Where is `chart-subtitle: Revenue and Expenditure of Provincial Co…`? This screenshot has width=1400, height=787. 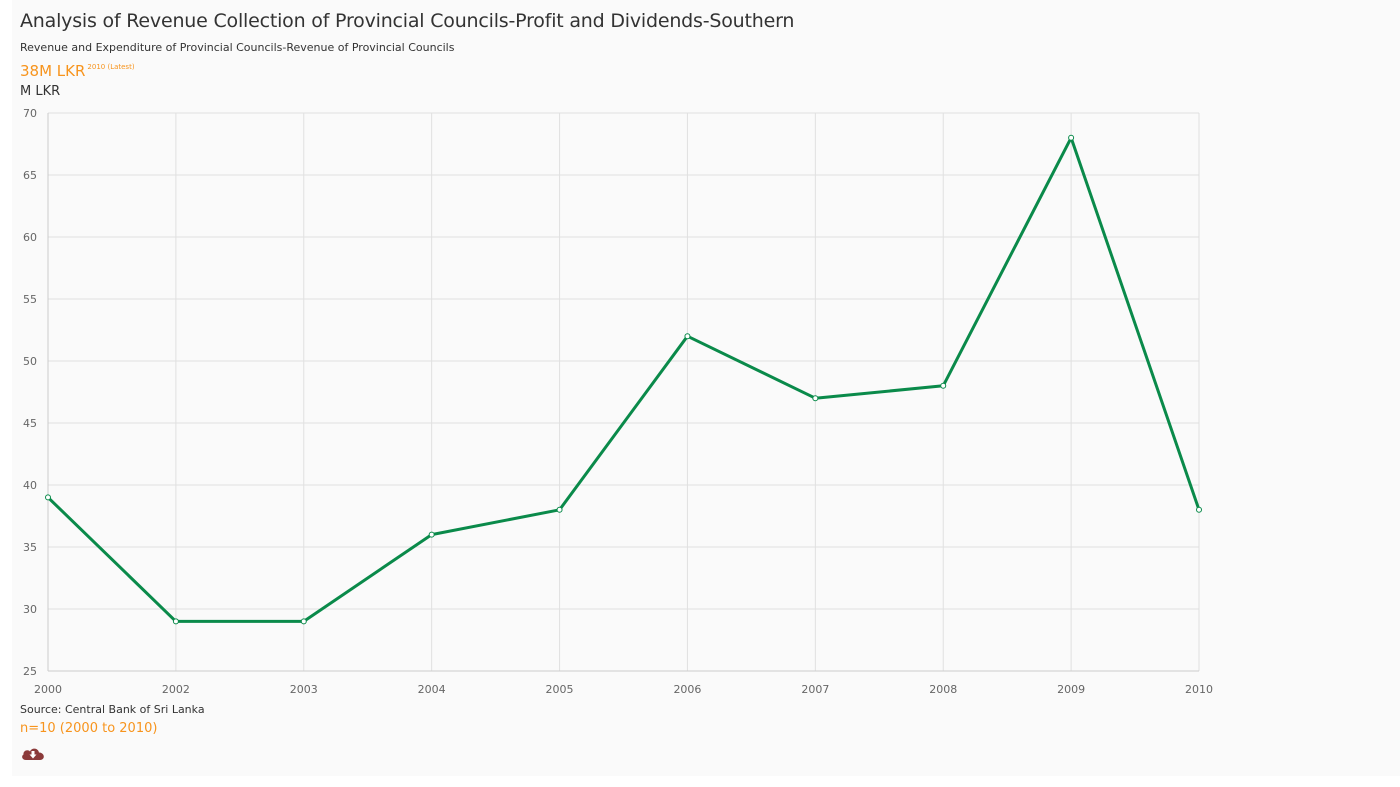
chart-subtitle: Revenue and Expenditure of Provincial Co… is located at coordinates (237, 47).